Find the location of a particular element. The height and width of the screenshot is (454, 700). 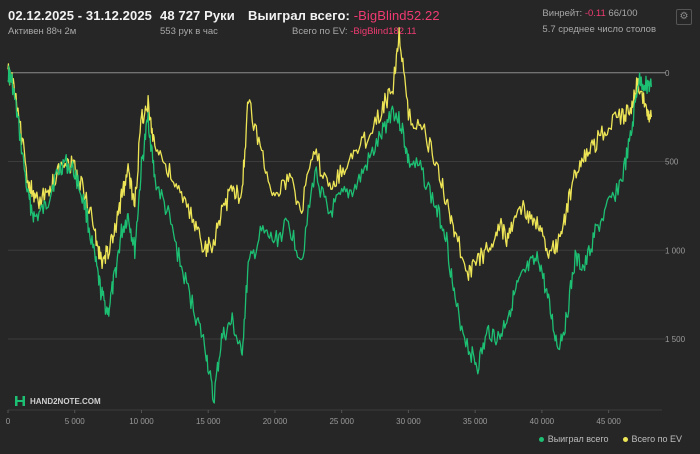

x-tick-label: 20 000 is located at coordinates (275, 421).